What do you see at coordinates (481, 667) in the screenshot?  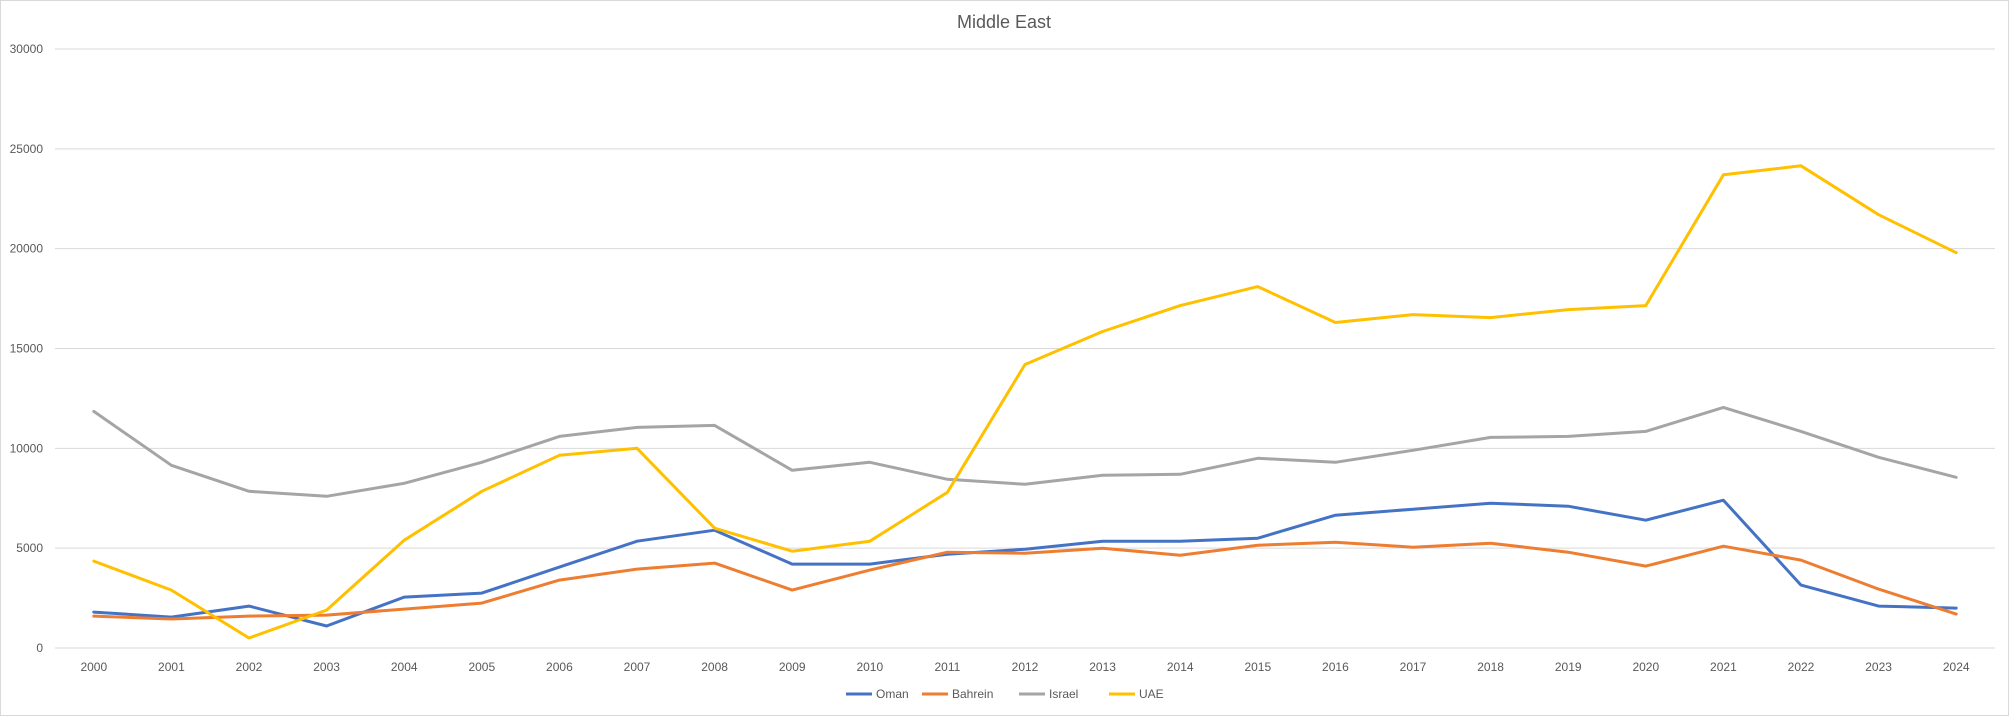 I see `x-tick-label: 2005` at bounding box center [481, 667].